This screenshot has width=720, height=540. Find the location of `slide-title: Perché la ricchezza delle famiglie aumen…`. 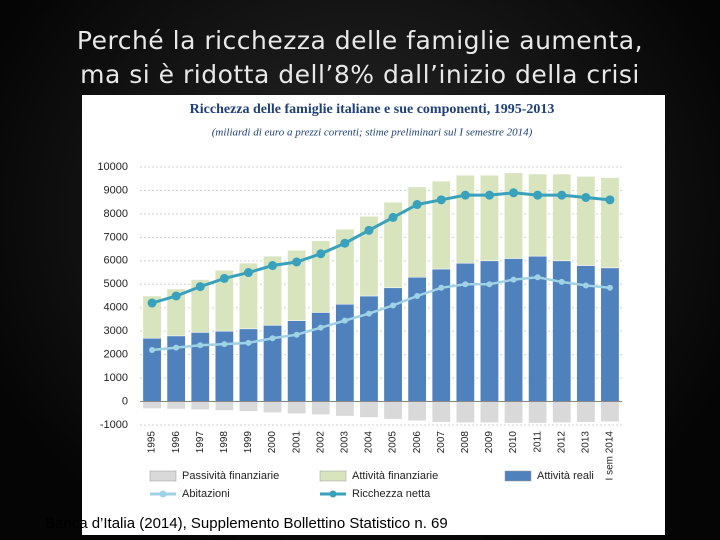

slide-title: Perché la ricchezza delle famiglie aumen… is located at coordinates (360, 40).